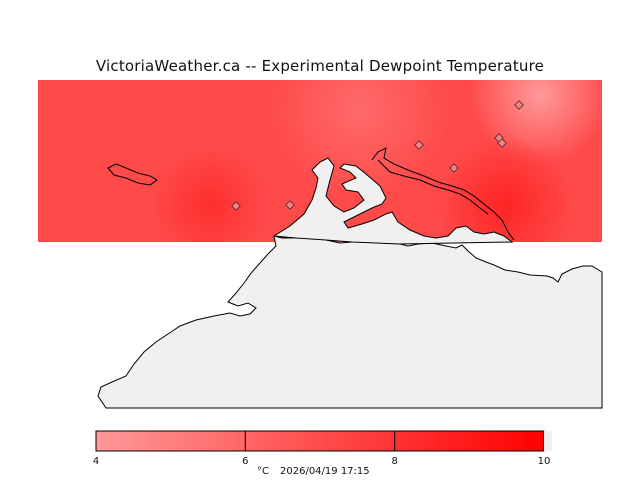 The height and width of the screenshot is (480, 640). What do you see at coordinates (320, 441) in the screenshot?
I see `legend-gradient-bar` at bounding box center [320, 441].